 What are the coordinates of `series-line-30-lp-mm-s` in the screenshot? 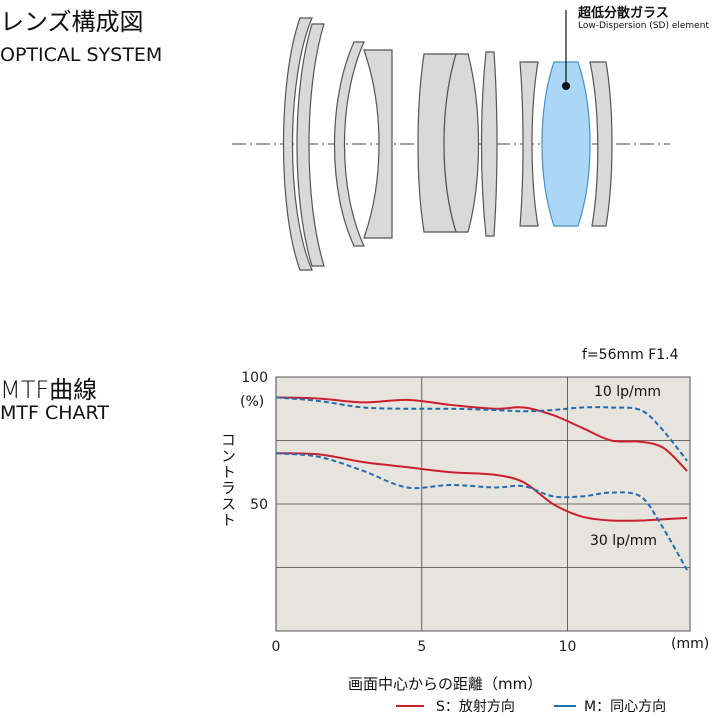 It's located at (481, 487).